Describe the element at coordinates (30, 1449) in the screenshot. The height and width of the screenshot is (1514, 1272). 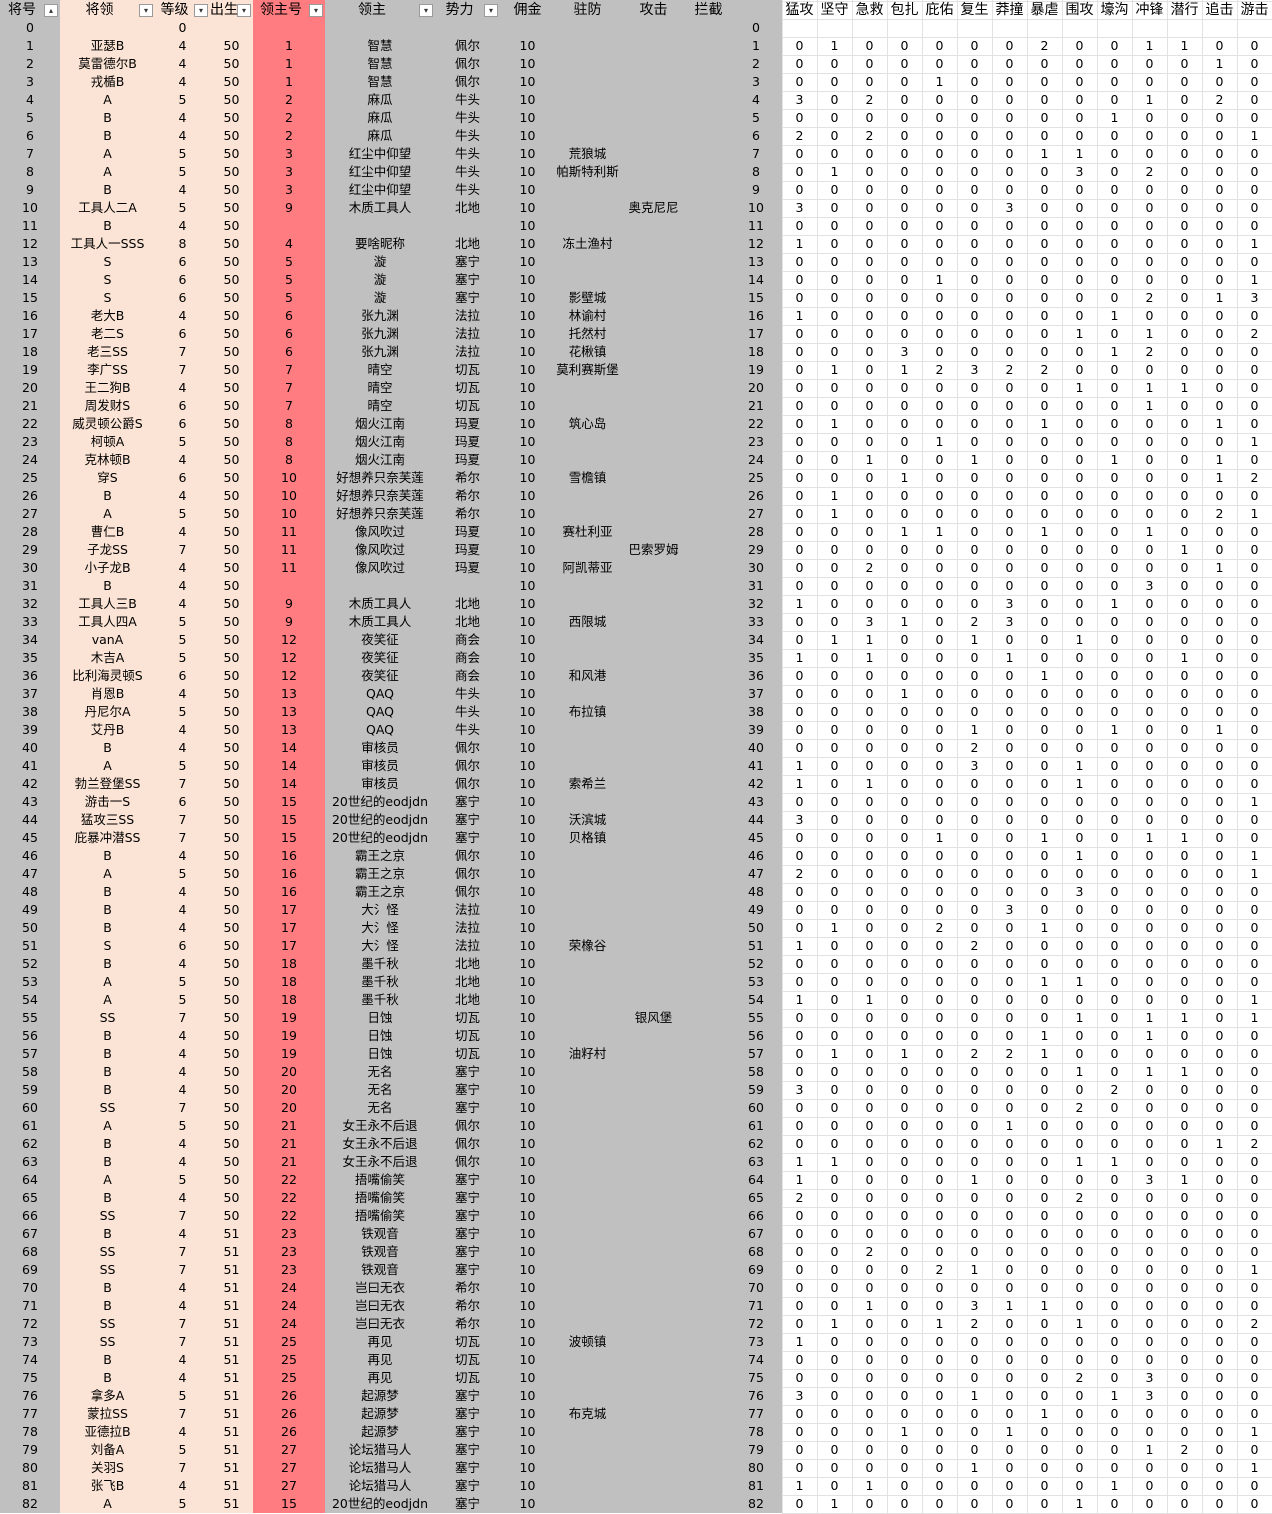
I see `cell-id: 79` at that location.